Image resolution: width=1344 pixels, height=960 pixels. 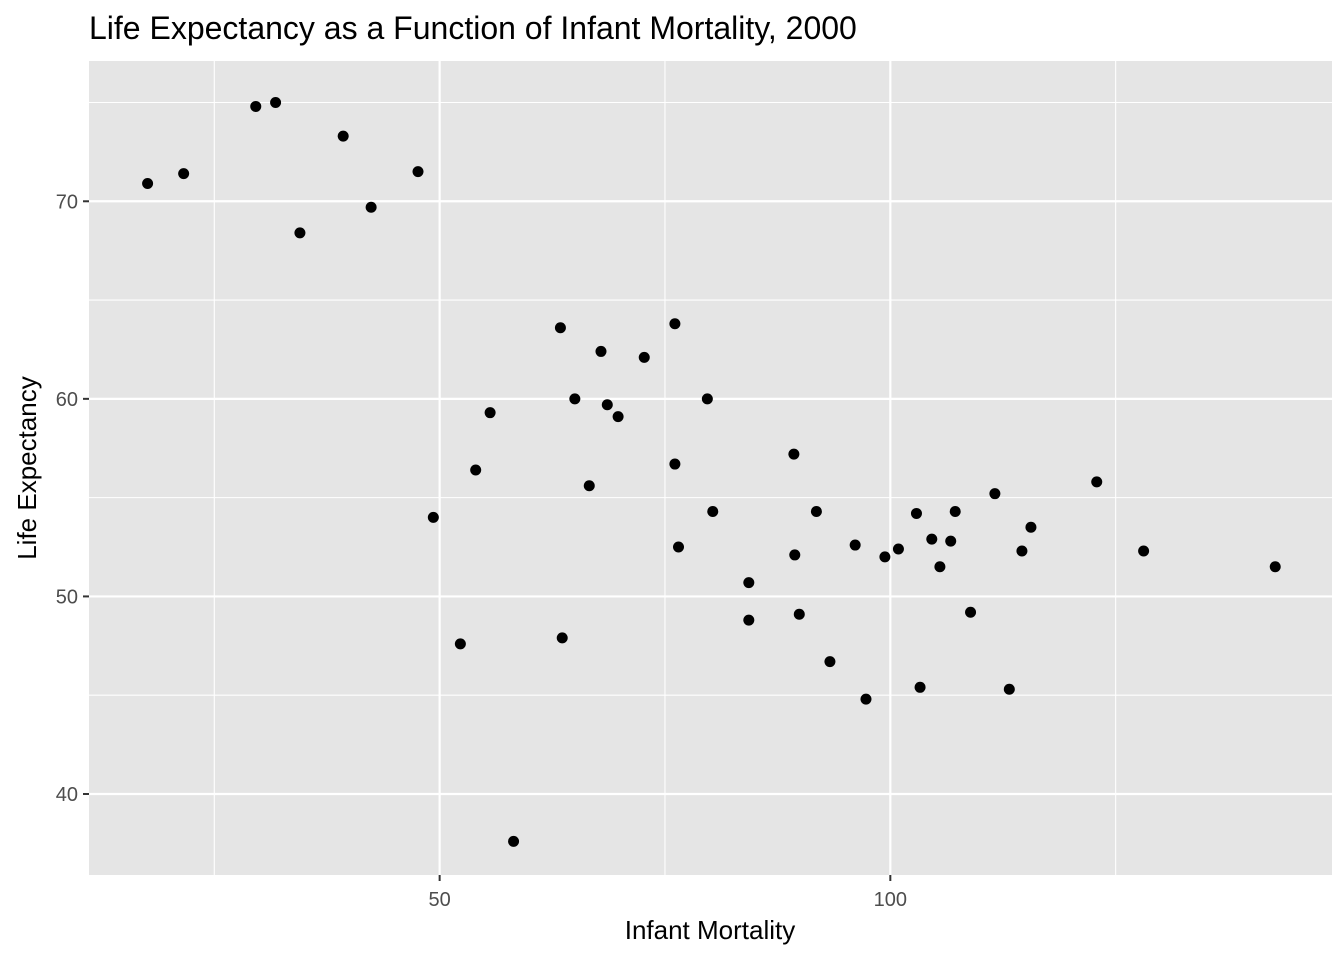 What do you see at coordinates (890, 900) in the screenshot?
I see `x-tick-label: 100` at bounding box center [890, 900].